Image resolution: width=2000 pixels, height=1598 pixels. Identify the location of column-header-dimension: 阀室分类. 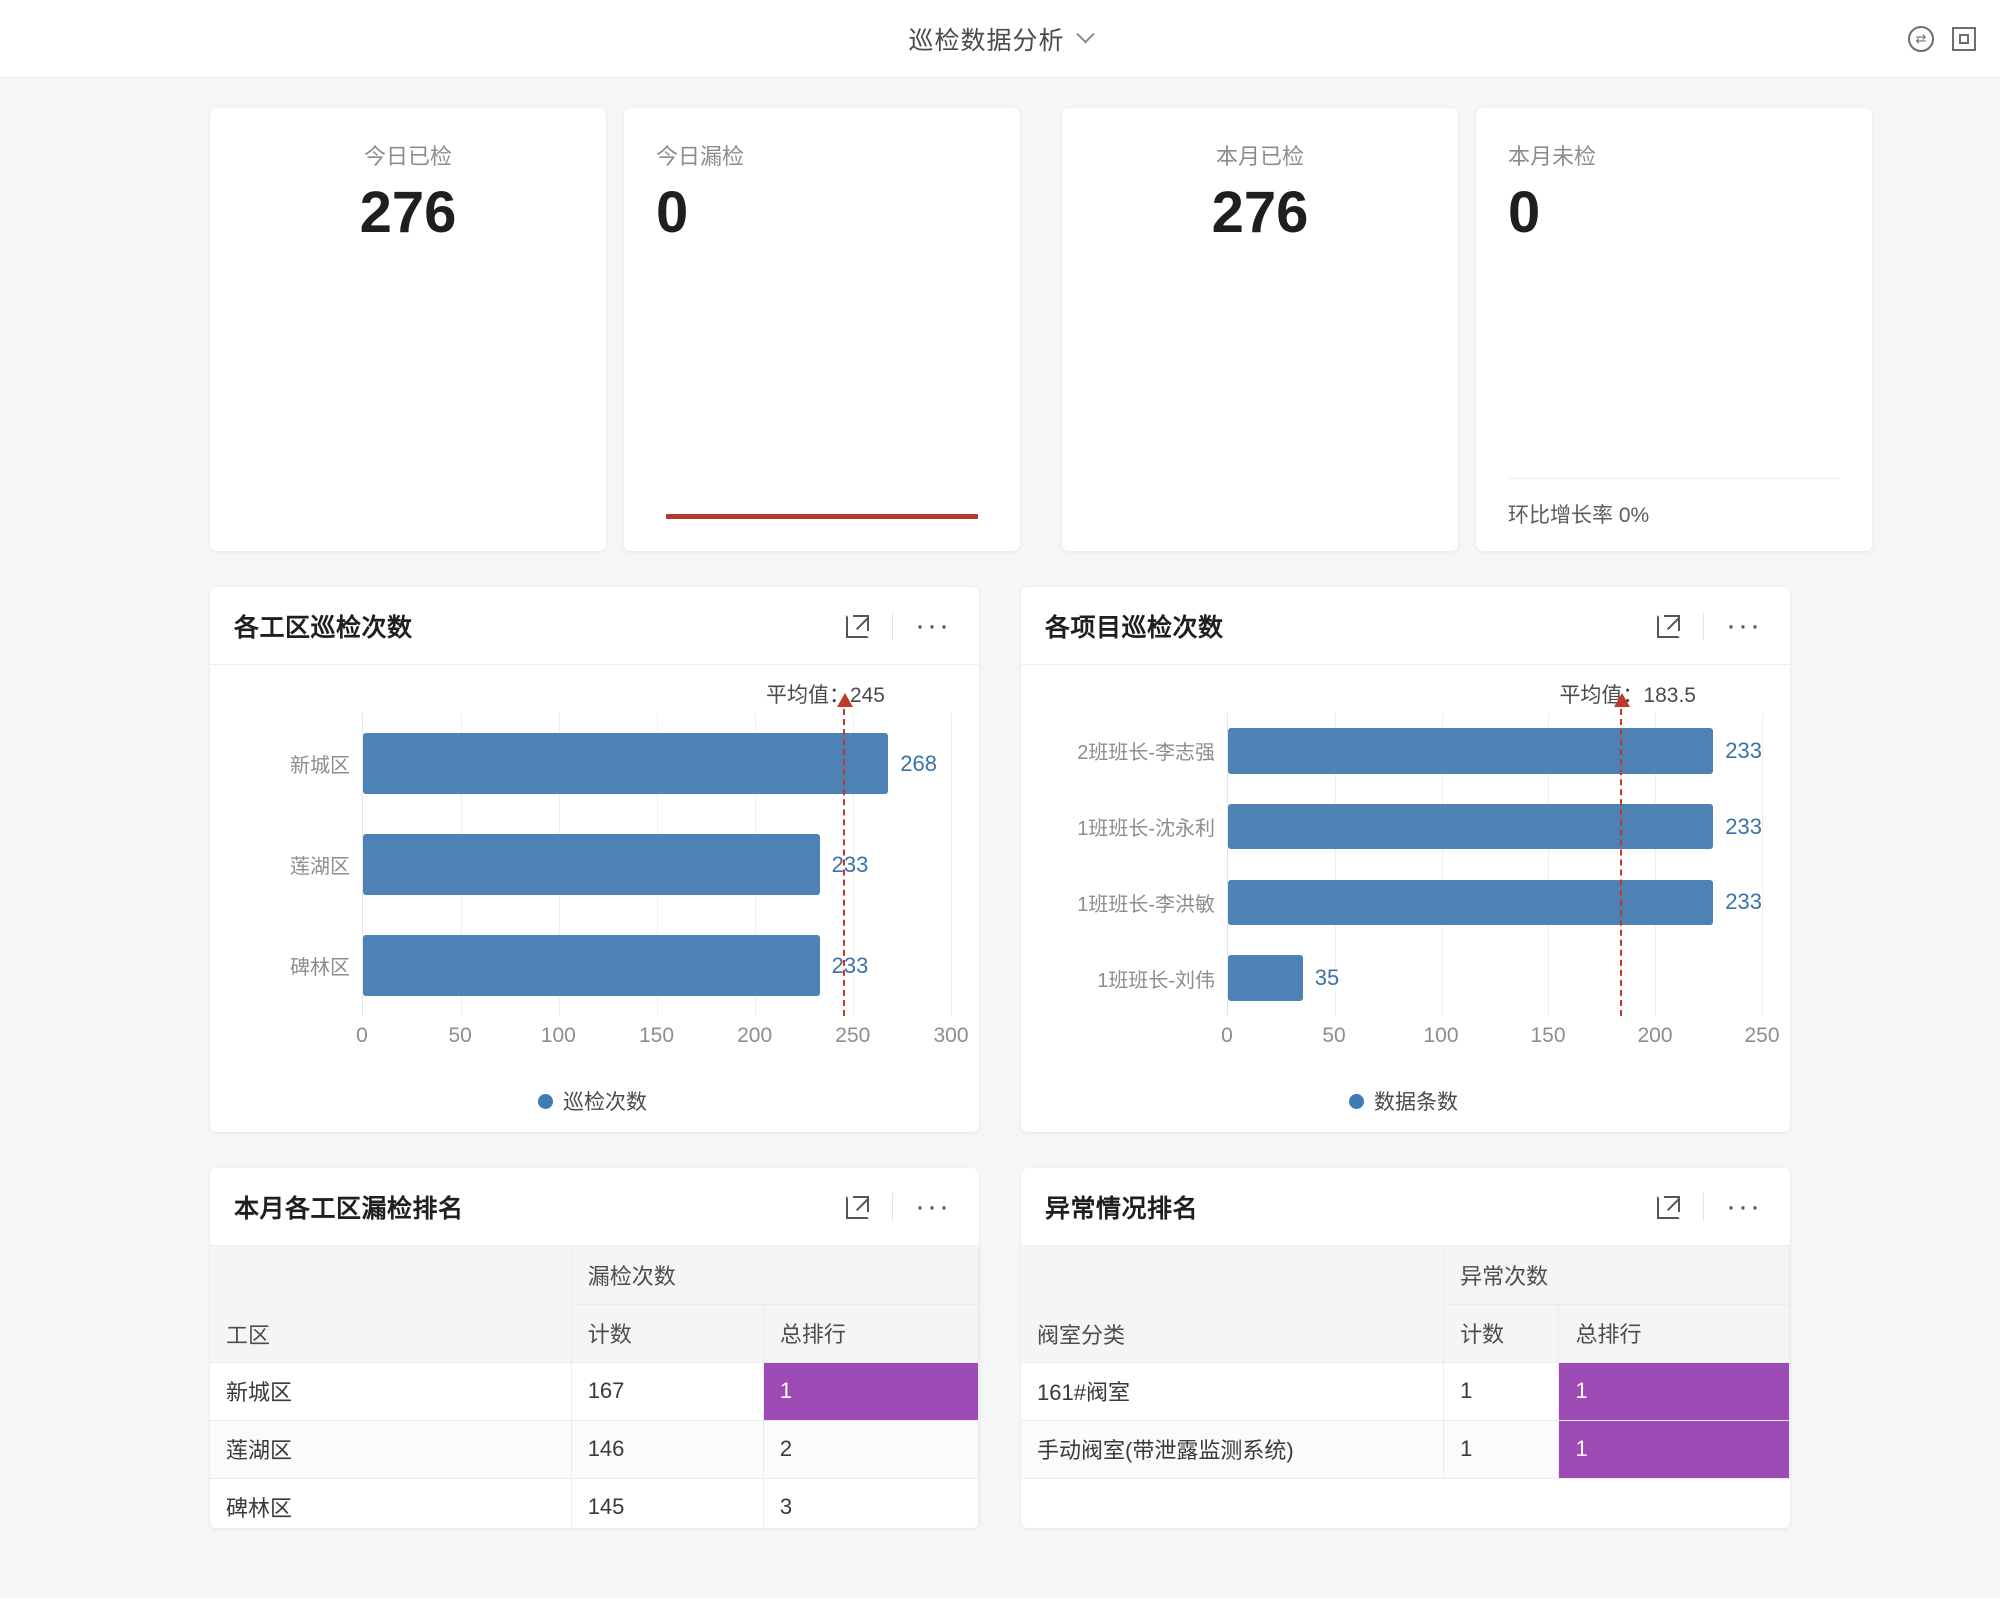
(1233, 1304).